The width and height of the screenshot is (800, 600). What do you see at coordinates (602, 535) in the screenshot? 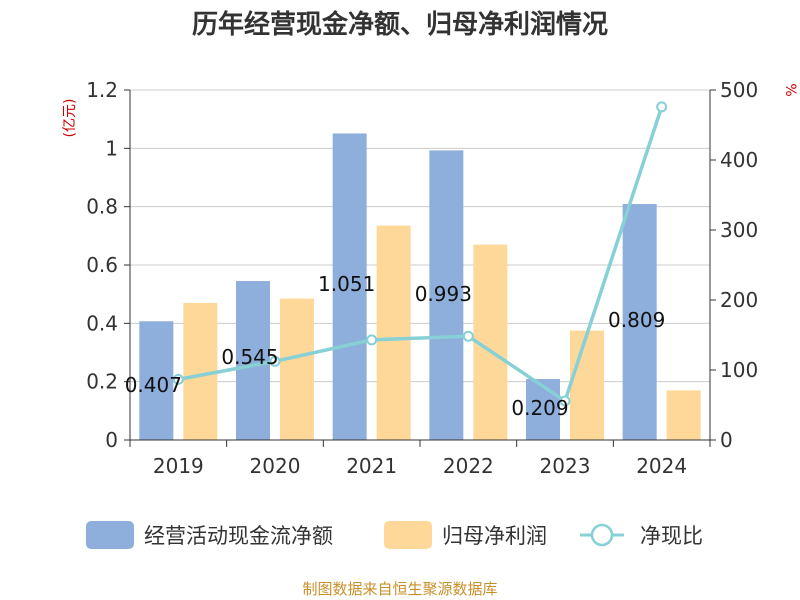
I see `legend-swatch-cash-ratio-marker` at bounding box center [602, 535].